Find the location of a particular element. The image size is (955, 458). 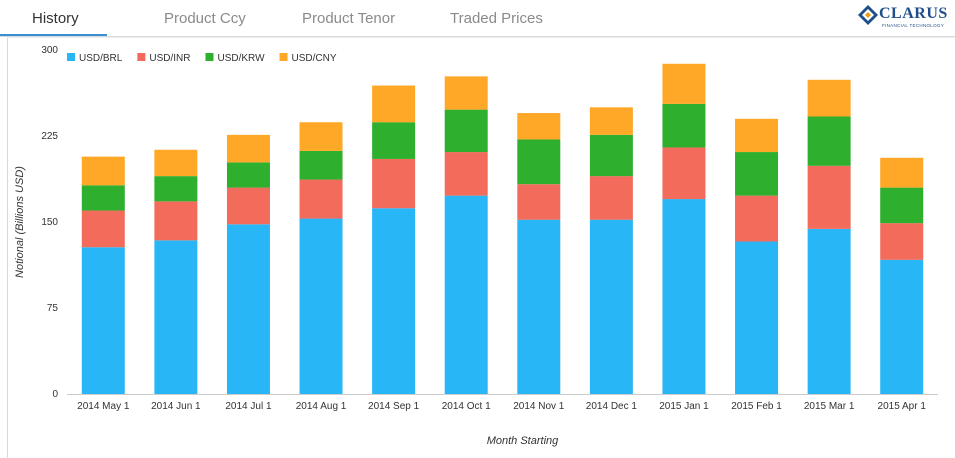

active-tab-indicator is located at coordinates (53, 35).